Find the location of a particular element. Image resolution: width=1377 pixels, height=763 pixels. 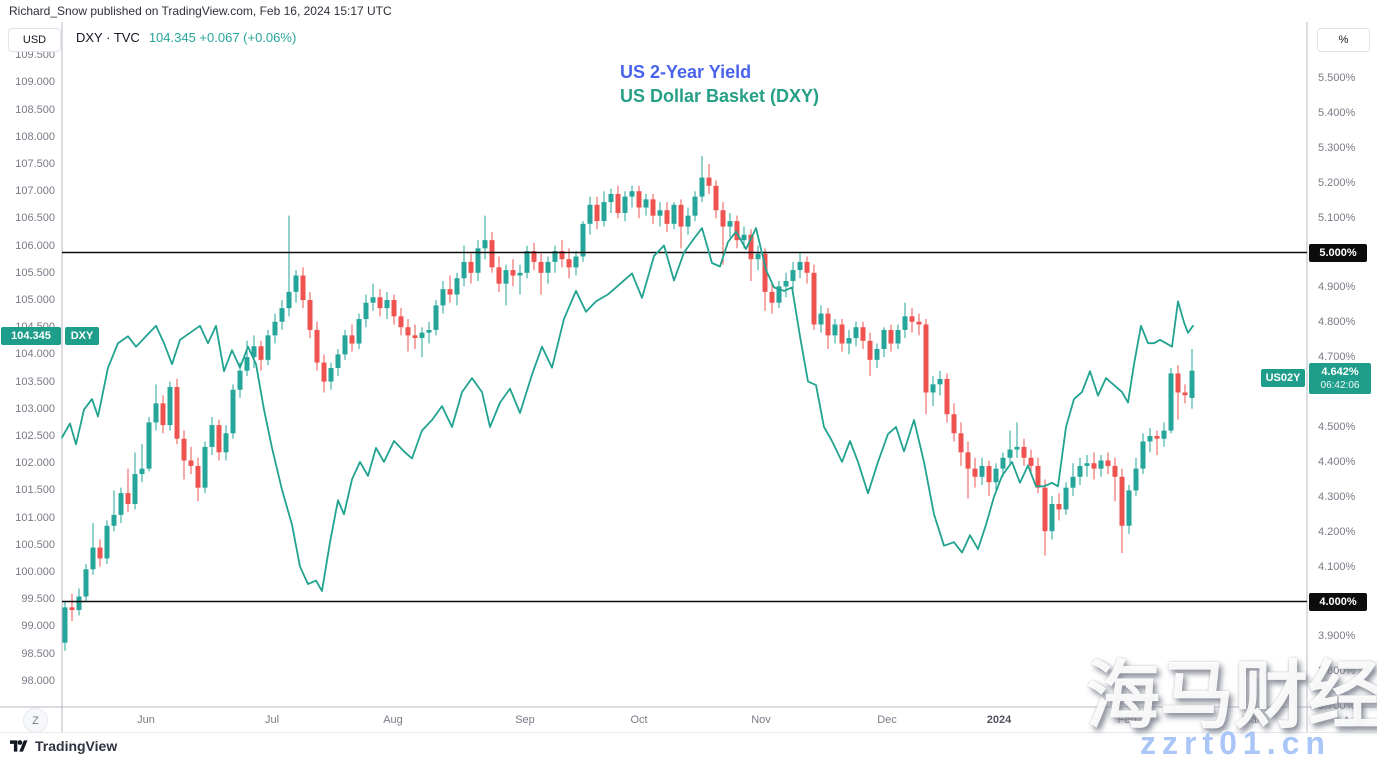

auto-scale-button: A is located at coordinates (1346, 720).